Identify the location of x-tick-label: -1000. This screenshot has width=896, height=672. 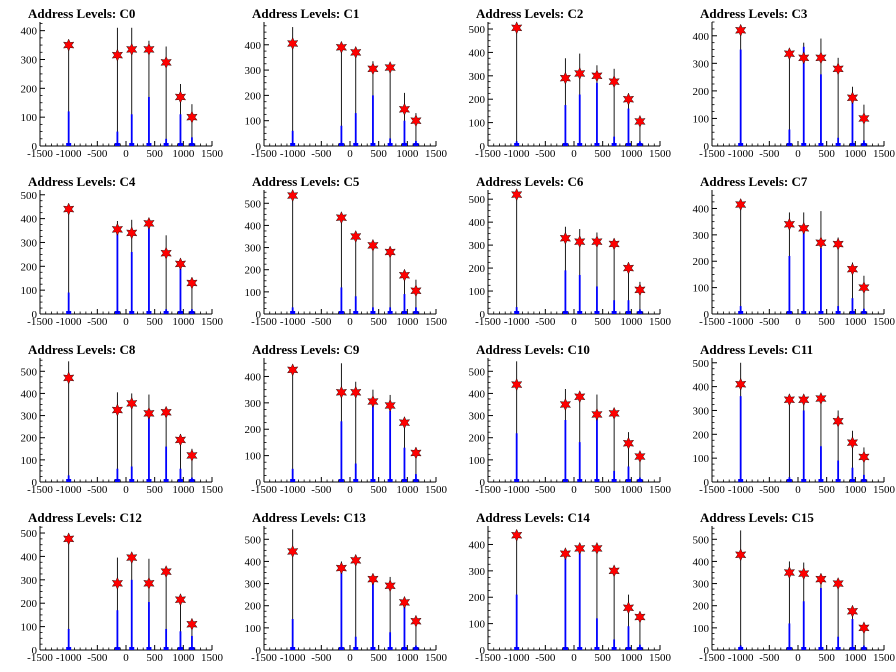
(69, 154).